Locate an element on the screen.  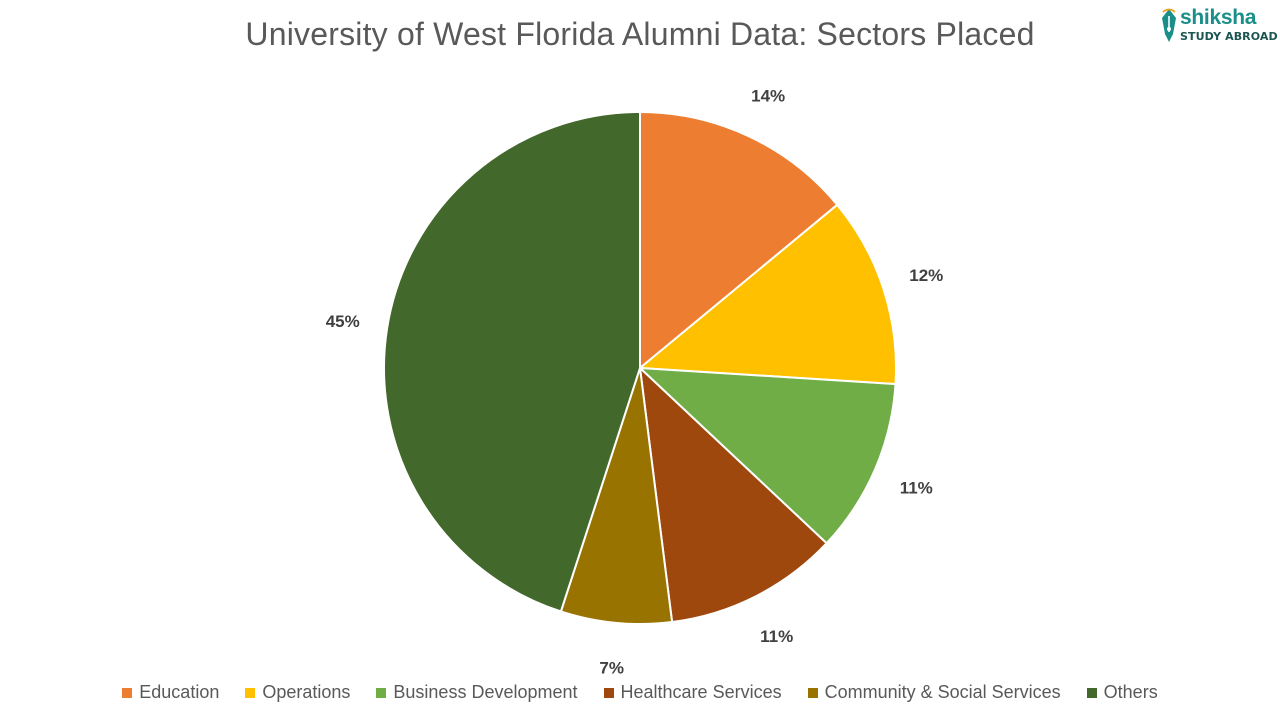
data-label-5: 45% is located at coordinates (343, 321).